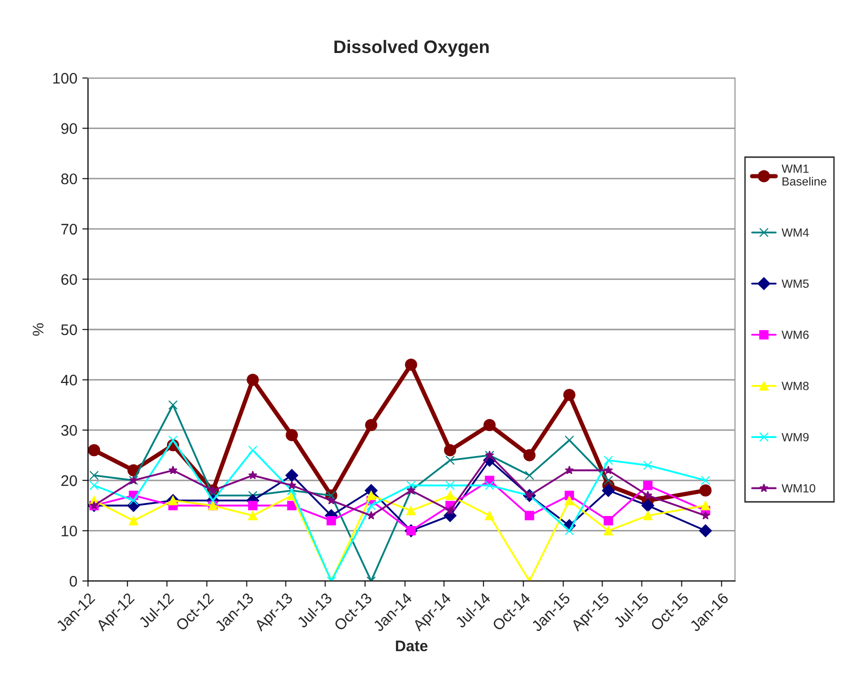 The height and width of the screenshot is (675, 851). I want to click on y-tick-label: 0, so click(73, 581).